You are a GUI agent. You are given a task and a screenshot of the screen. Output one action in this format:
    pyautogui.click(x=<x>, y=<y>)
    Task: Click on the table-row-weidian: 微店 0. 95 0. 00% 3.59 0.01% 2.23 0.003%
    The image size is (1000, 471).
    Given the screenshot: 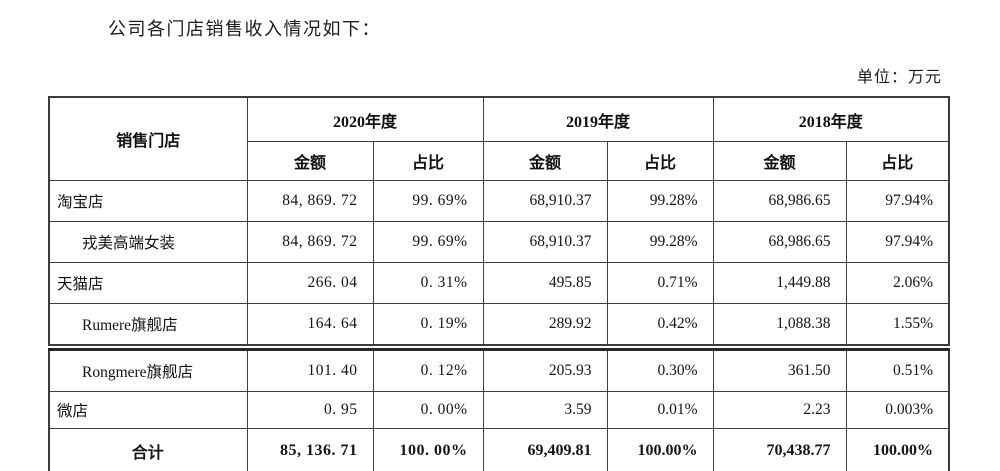 What is the action you would take?
    pyautogui.click(x=499, y=410)
    